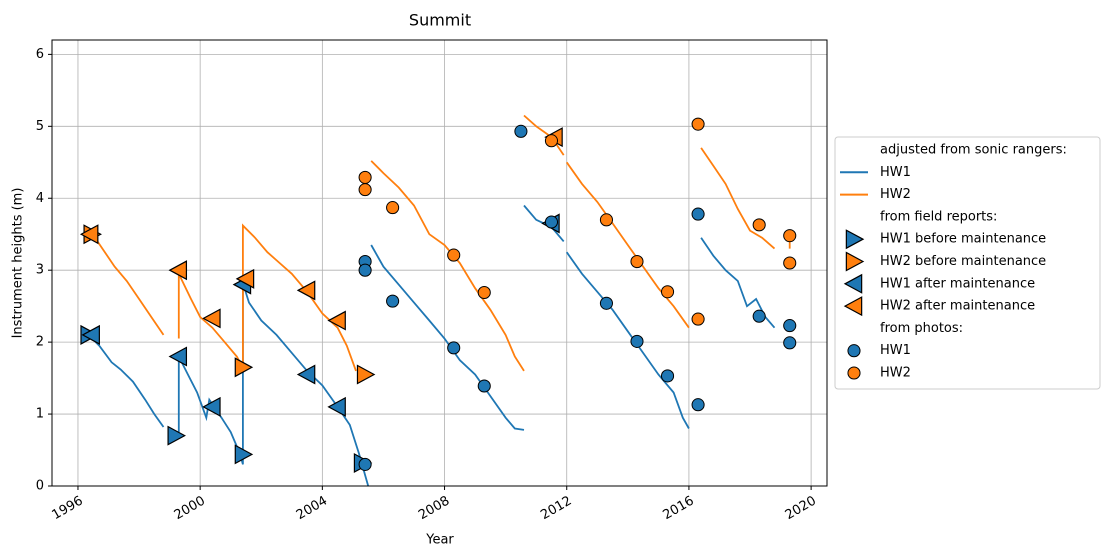 This screenshot has height=549, width=1103. I want to click on x-tick-label: 2012, so click(556, 509).